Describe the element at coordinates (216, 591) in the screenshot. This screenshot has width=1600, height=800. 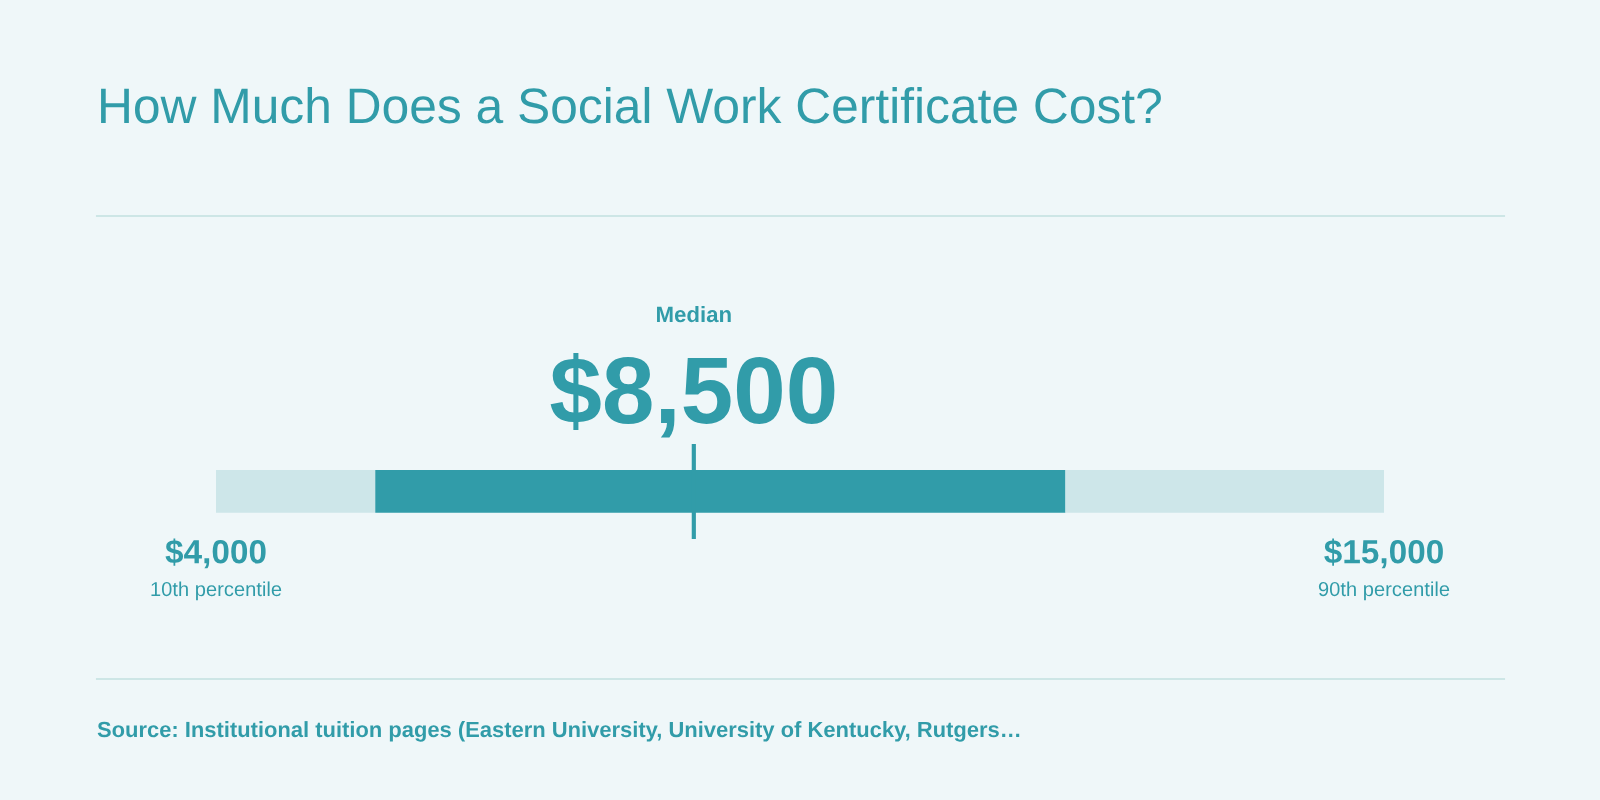
I see `annotation: 10th percentile` at that location.